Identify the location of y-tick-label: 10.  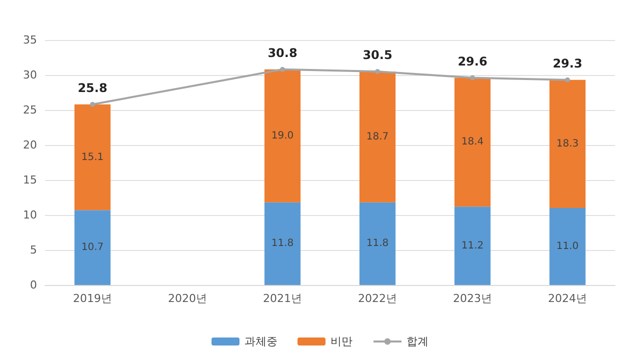
(30, 215).